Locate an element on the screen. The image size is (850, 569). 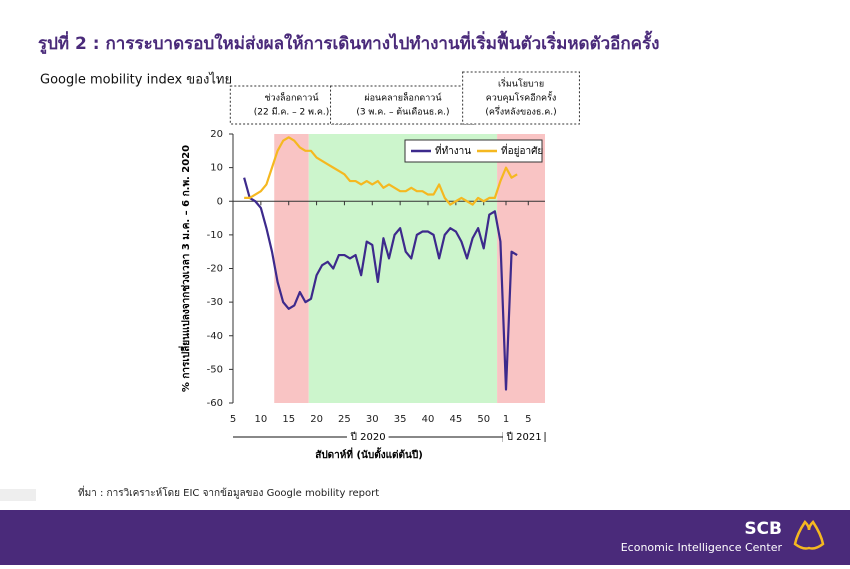
y-tick-label: 10 is located at coordinates (216, 168).